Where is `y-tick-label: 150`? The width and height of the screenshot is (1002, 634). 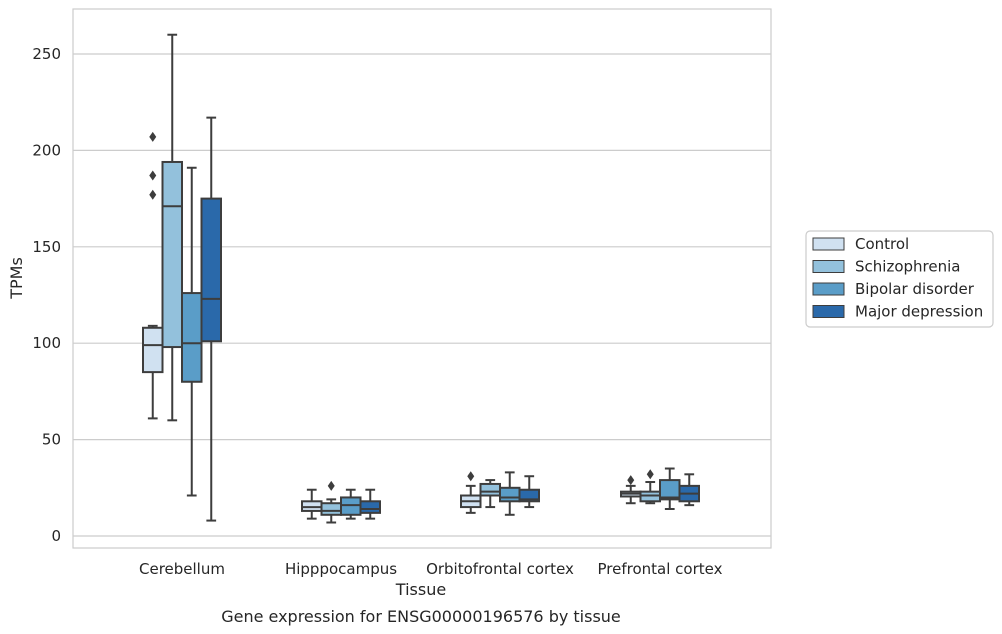
y-tick-label: 150 is located at coordinates (46, 247).